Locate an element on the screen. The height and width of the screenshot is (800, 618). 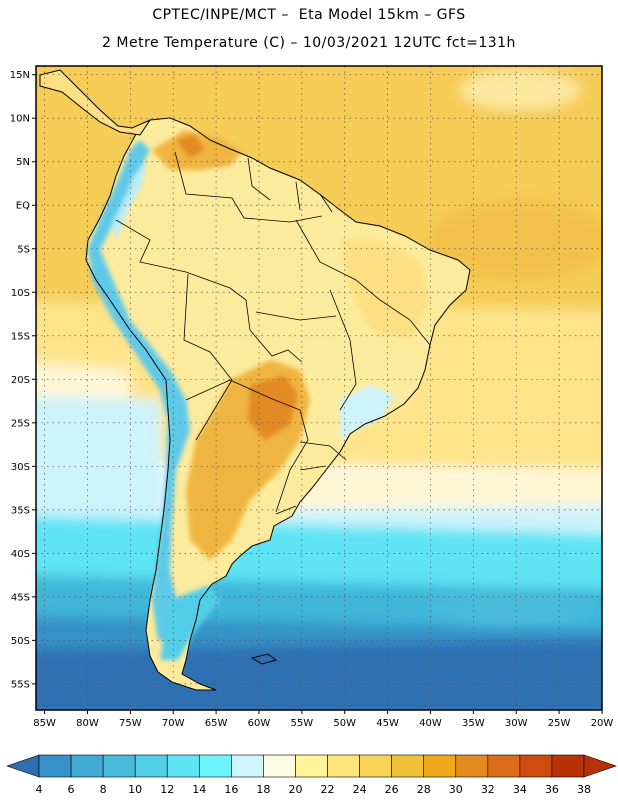
colorbar-min-arrow is located at coordinates (23, 766).